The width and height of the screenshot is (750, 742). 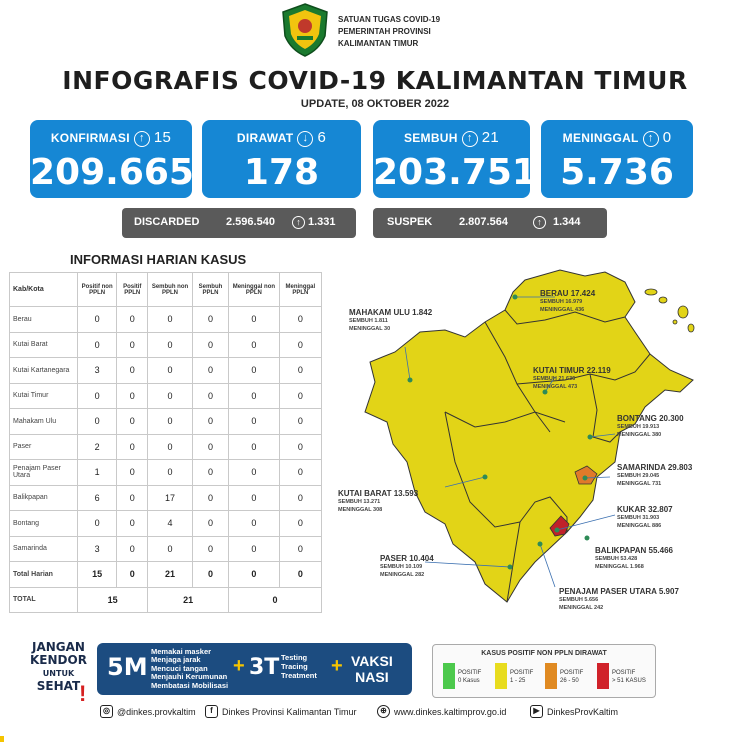 I want to click on cell-value: 1, so click(x=97, y=472).